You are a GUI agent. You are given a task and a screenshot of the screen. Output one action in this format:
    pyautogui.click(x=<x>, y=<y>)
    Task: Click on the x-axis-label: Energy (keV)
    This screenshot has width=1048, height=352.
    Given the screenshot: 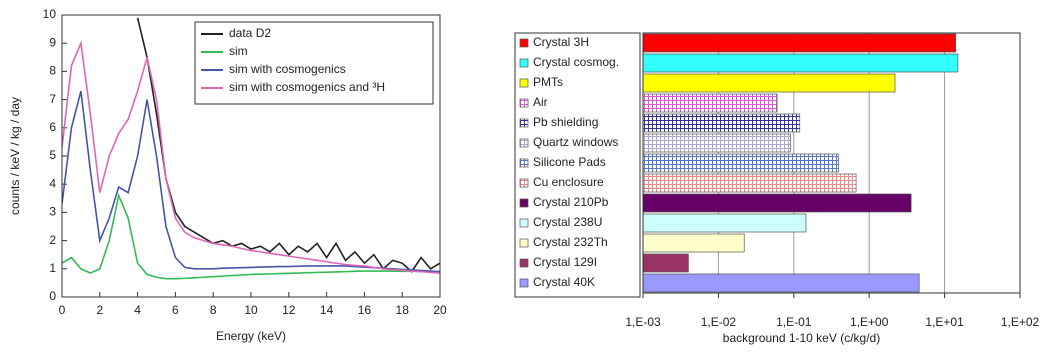 What is the action you would take?
    pyautogui.click(x=251, y=336)
    